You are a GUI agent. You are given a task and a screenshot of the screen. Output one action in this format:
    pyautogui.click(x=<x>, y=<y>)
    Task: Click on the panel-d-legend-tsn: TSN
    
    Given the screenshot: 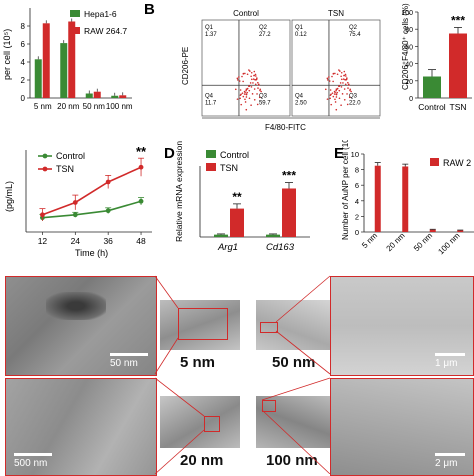 What is the action you would take?
    pyautogui.click(x=229, y=168)
    